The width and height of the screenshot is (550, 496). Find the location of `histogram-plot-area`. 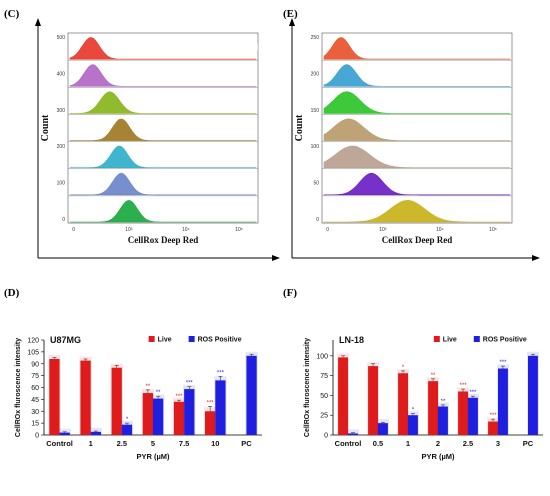

histogram-plot-area is located at coordinates (163, 128).